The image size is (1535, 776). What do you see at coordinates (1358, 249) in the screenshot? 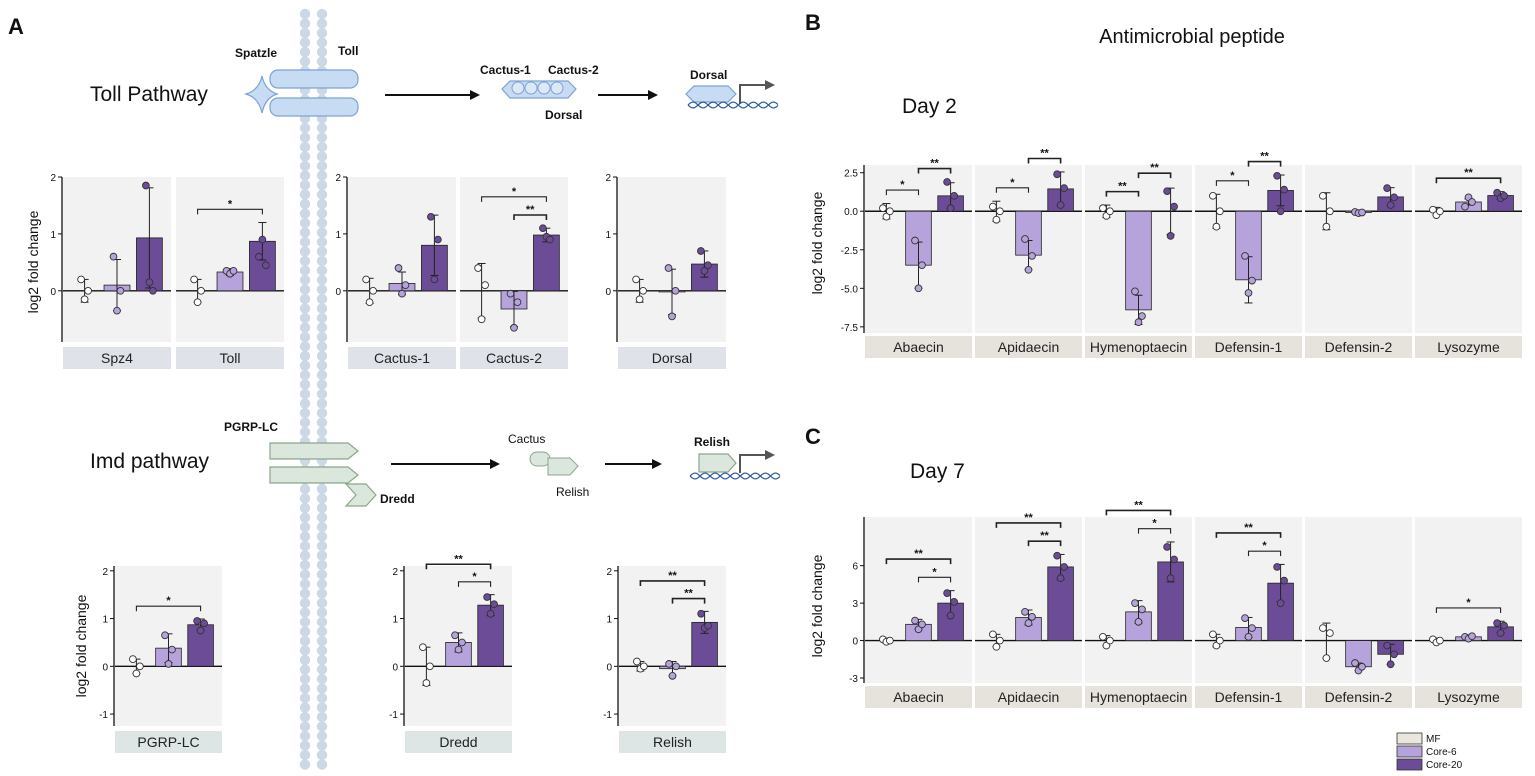
I see `panel-background` at bounding box center [1358, 249].